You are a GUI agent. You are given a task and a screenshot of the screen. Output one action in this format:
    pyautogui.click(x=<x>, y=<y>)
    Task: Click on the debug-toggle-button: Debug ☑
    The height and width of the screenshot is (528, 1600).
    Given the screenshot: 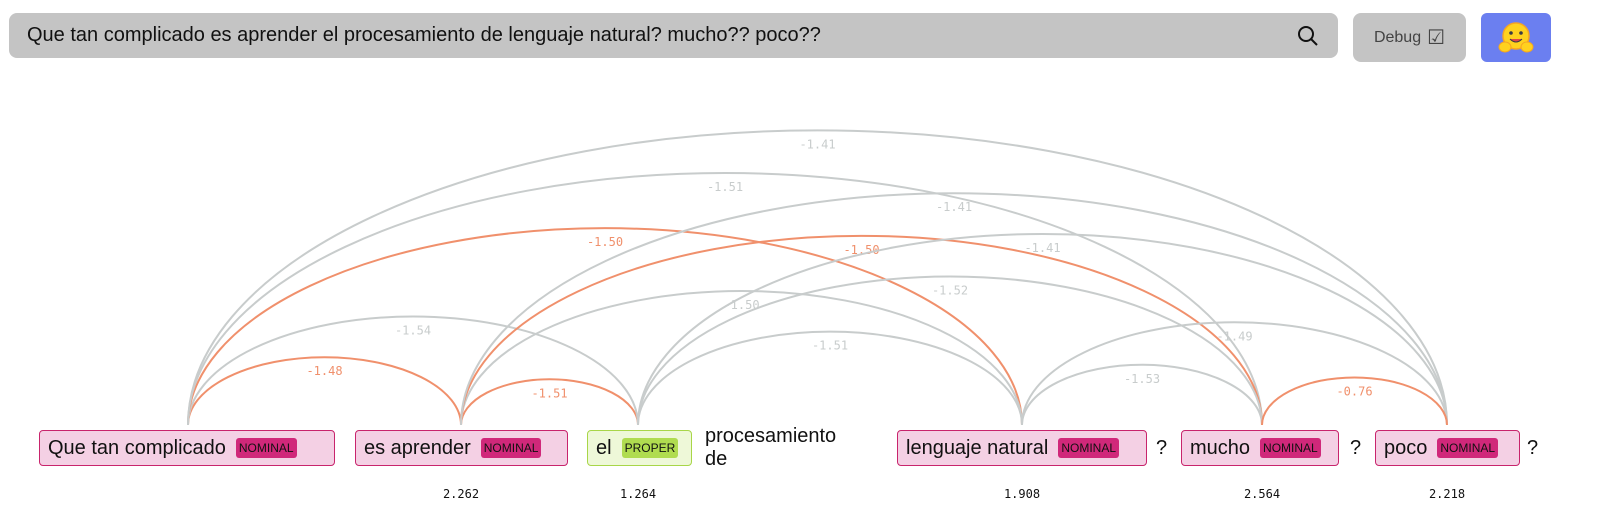 What is the action you would take?
    pyautogui.click(x=1409, y=37)
    